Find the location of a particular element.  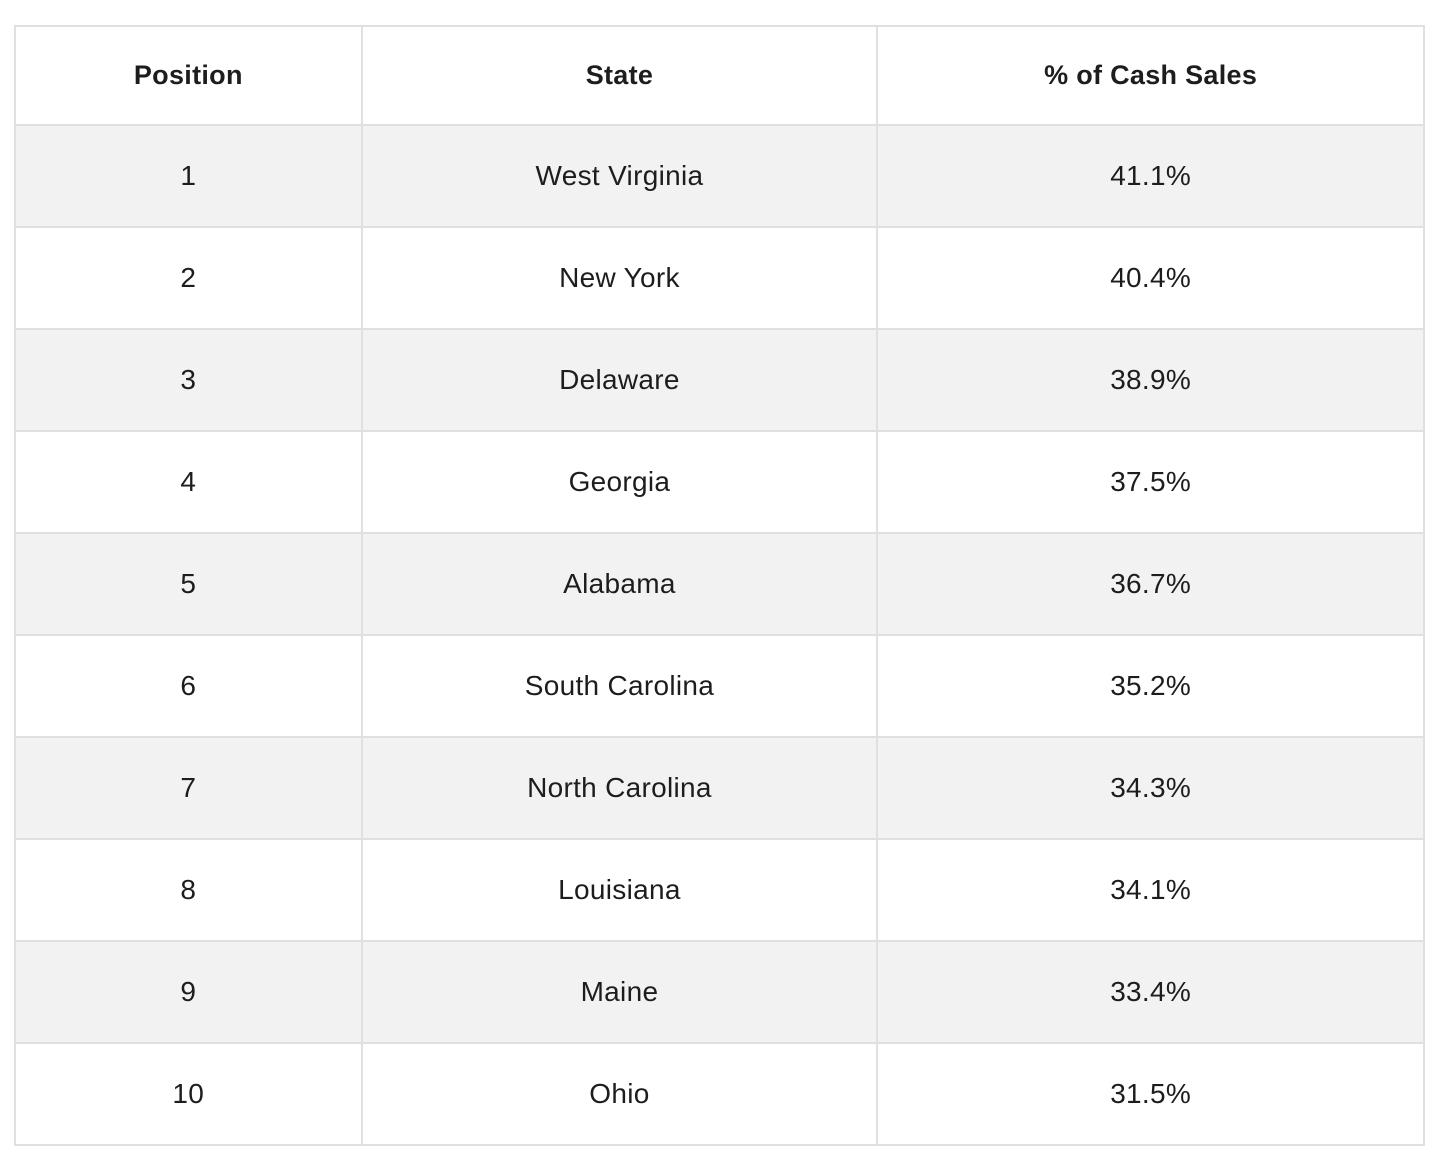

cell-state: Alabama is located at coordinates (619, 584).